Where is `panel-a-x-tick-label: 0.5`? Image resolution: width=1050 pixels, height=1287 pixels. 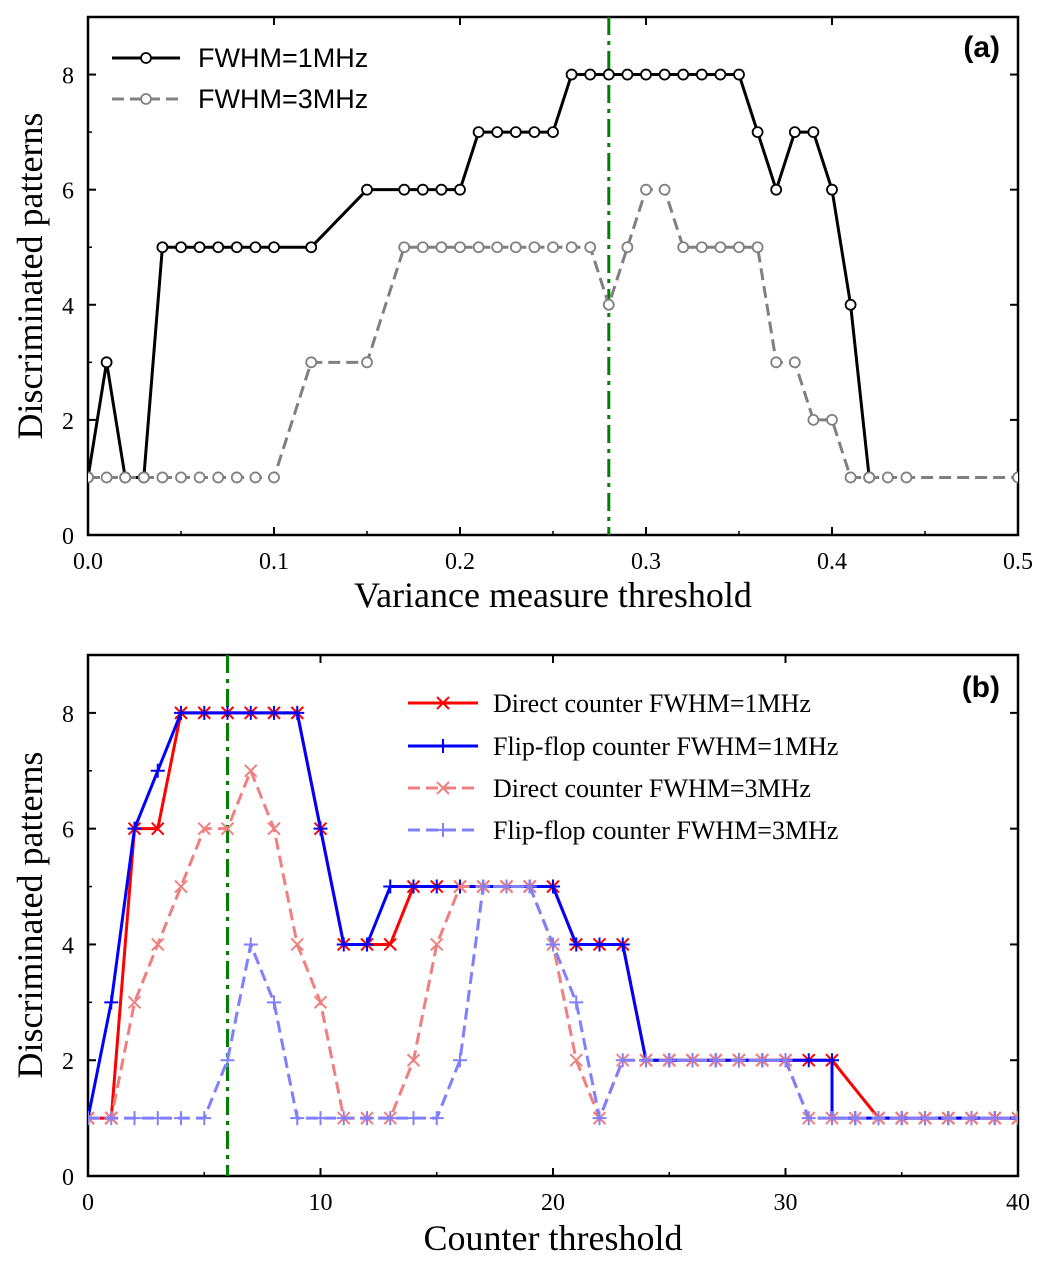 panel-a-x-tick-label: 0.5 is located at coordinates (1018, 562).